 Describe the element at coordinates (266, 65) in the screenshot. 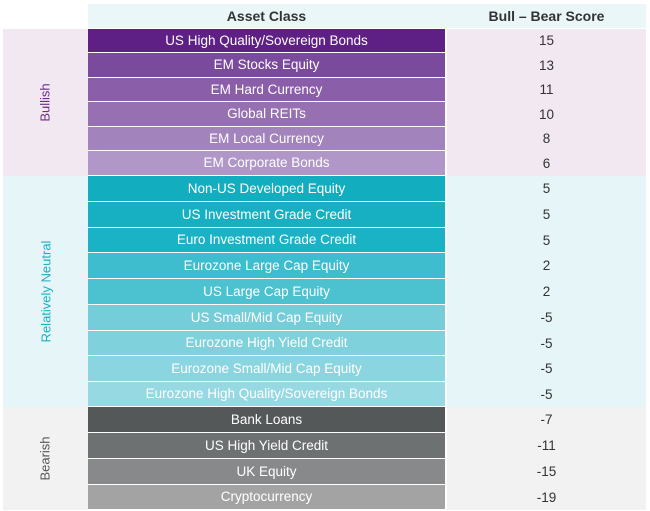

I see `asset-class-cell: EM Stocks Equity` at that location.